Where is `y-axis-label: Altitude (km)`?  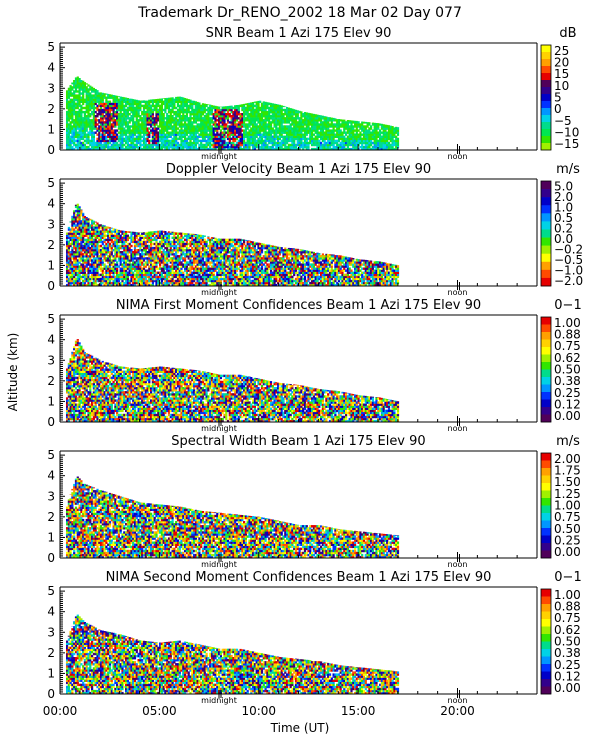
y-axis-label: Altitude (km) is located at coordinates (13, 372).